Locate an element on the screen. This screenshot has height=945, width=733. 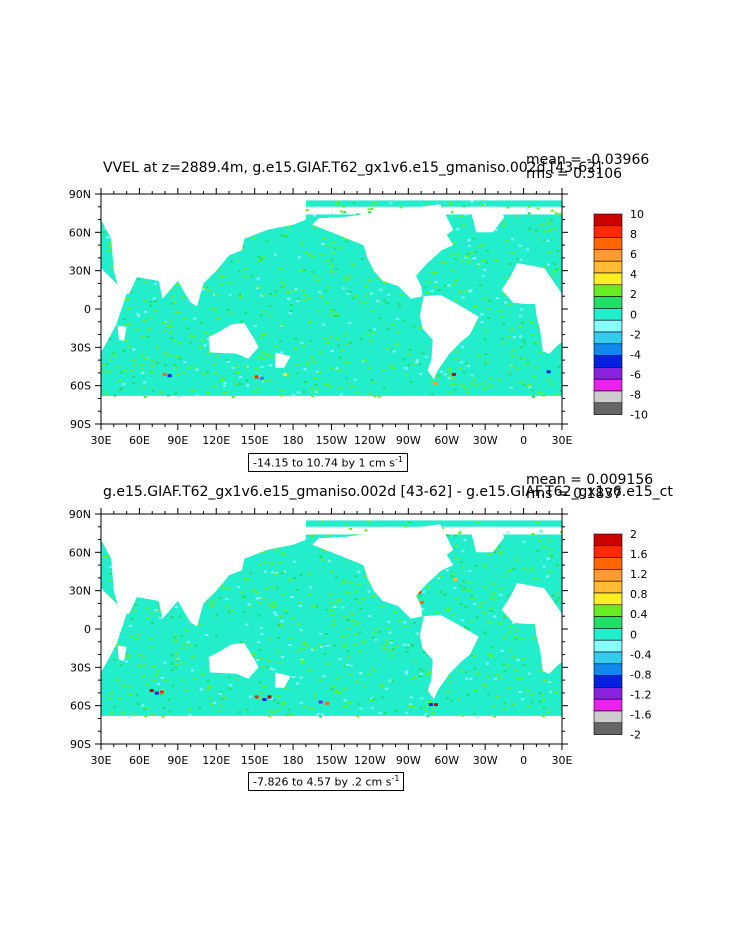
x-tick-label: 30E is located at coordinates (562, 440).